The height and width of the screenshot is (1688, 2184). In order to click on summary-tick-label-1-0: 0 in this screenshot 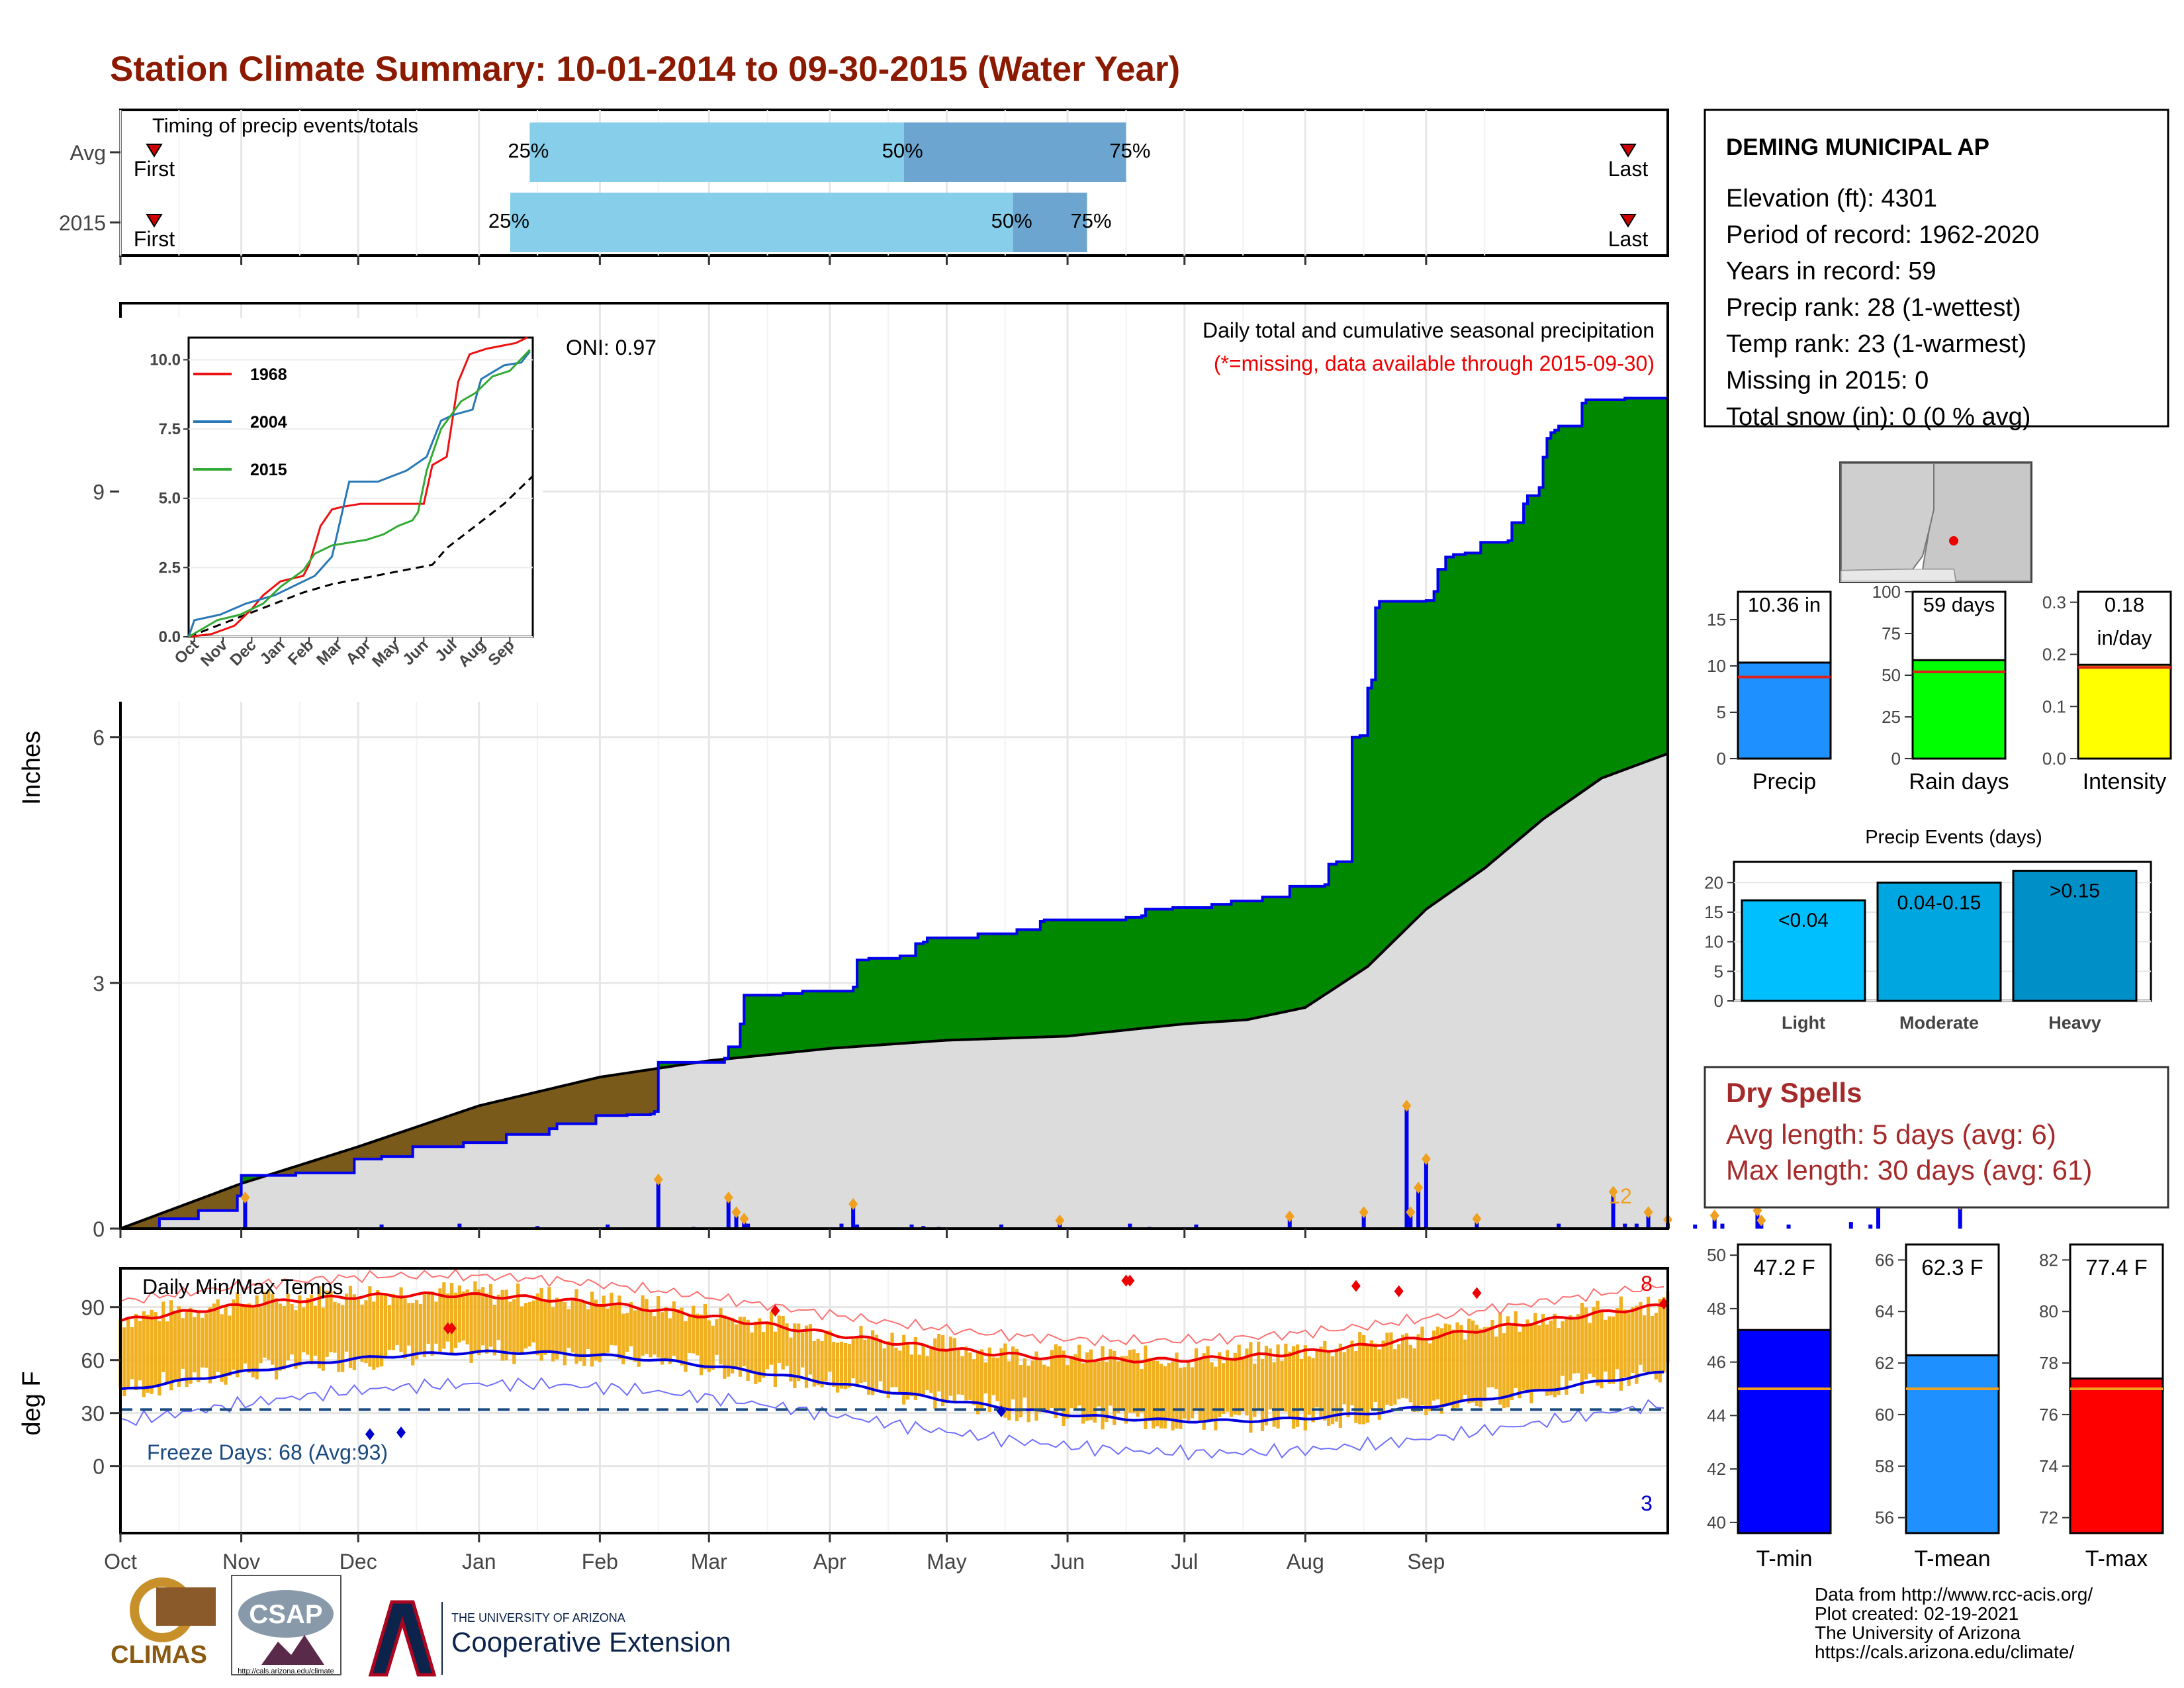, I will do `click(1896, 759)`.